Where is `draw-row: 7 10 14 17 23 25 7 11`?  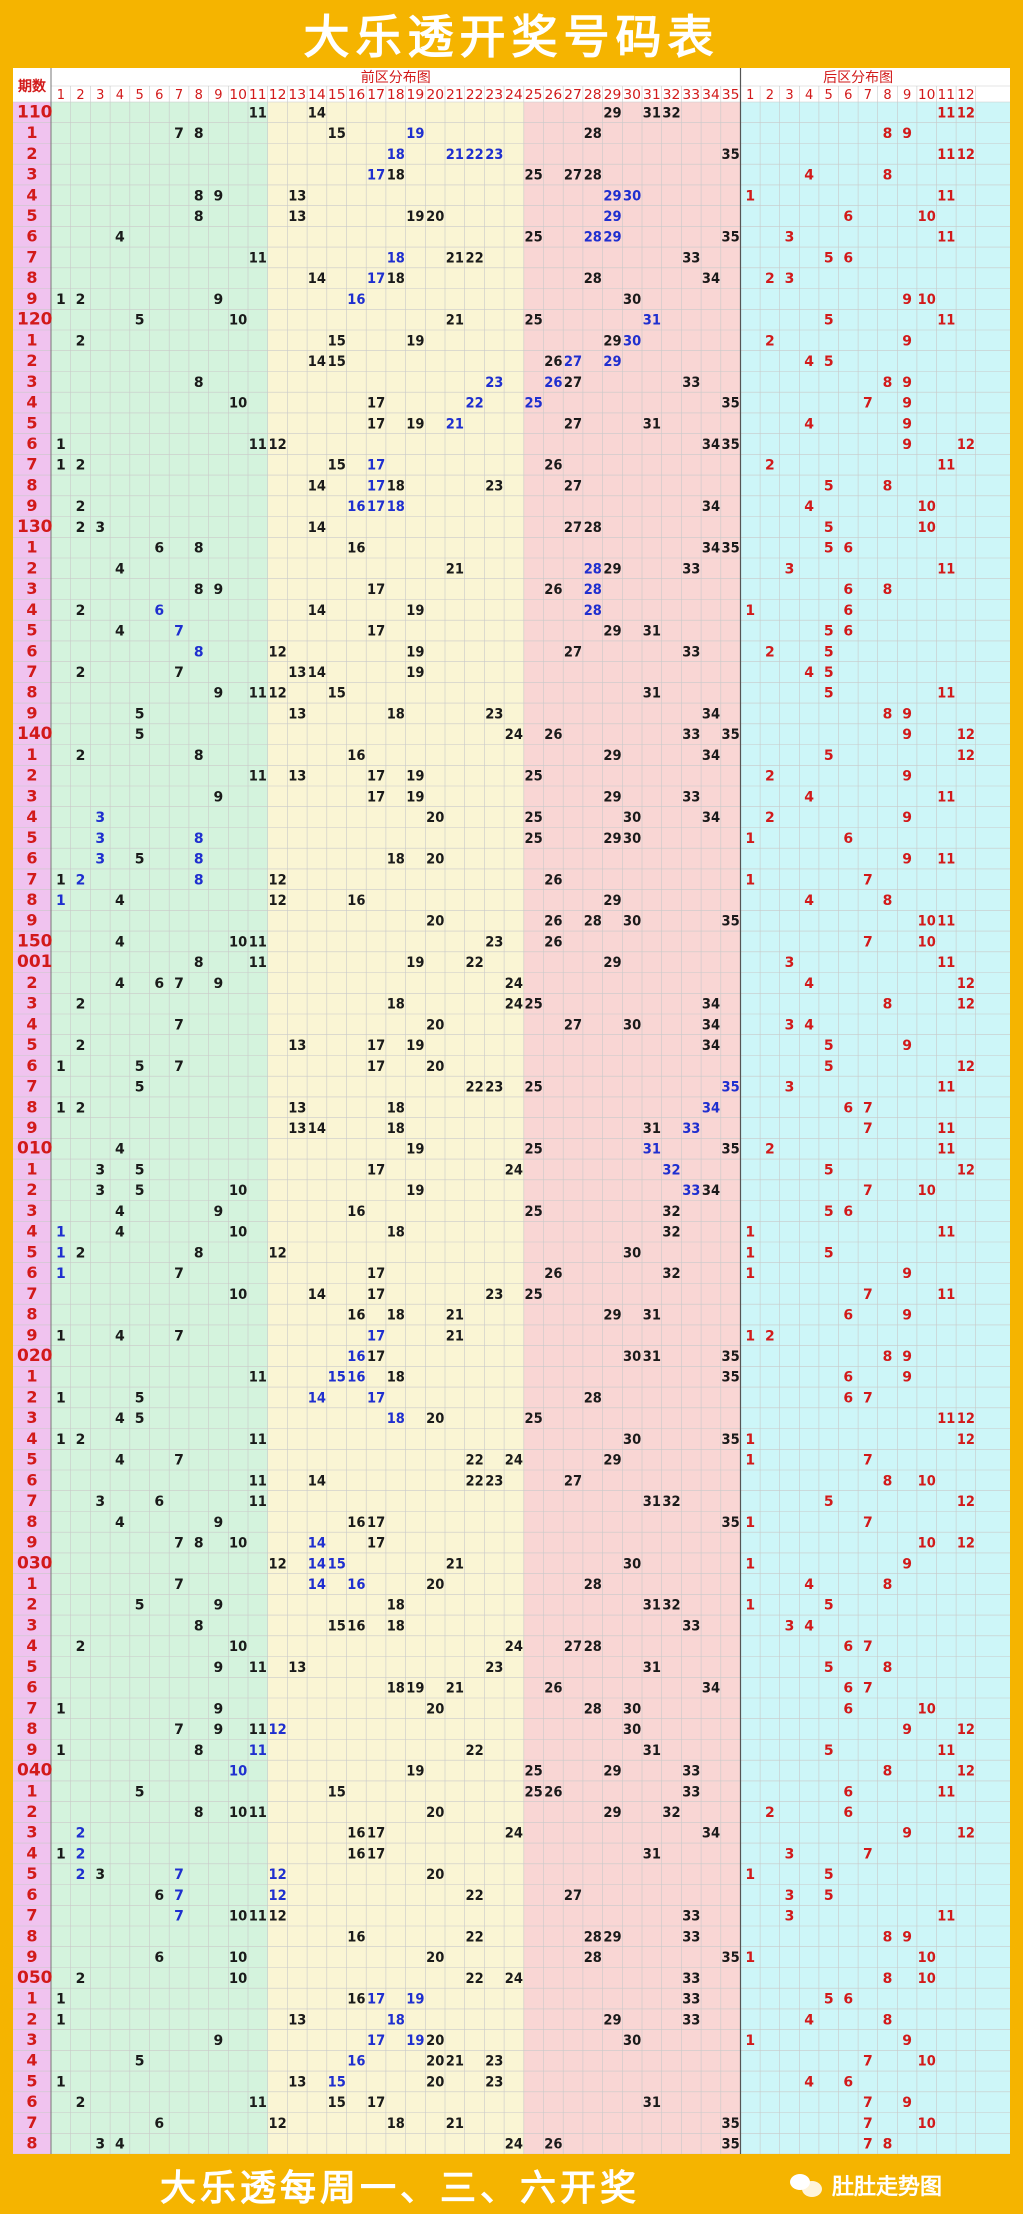
draw-row: 7 10 14 17 23 25 7 11 is located at coordinates (490, 1293).